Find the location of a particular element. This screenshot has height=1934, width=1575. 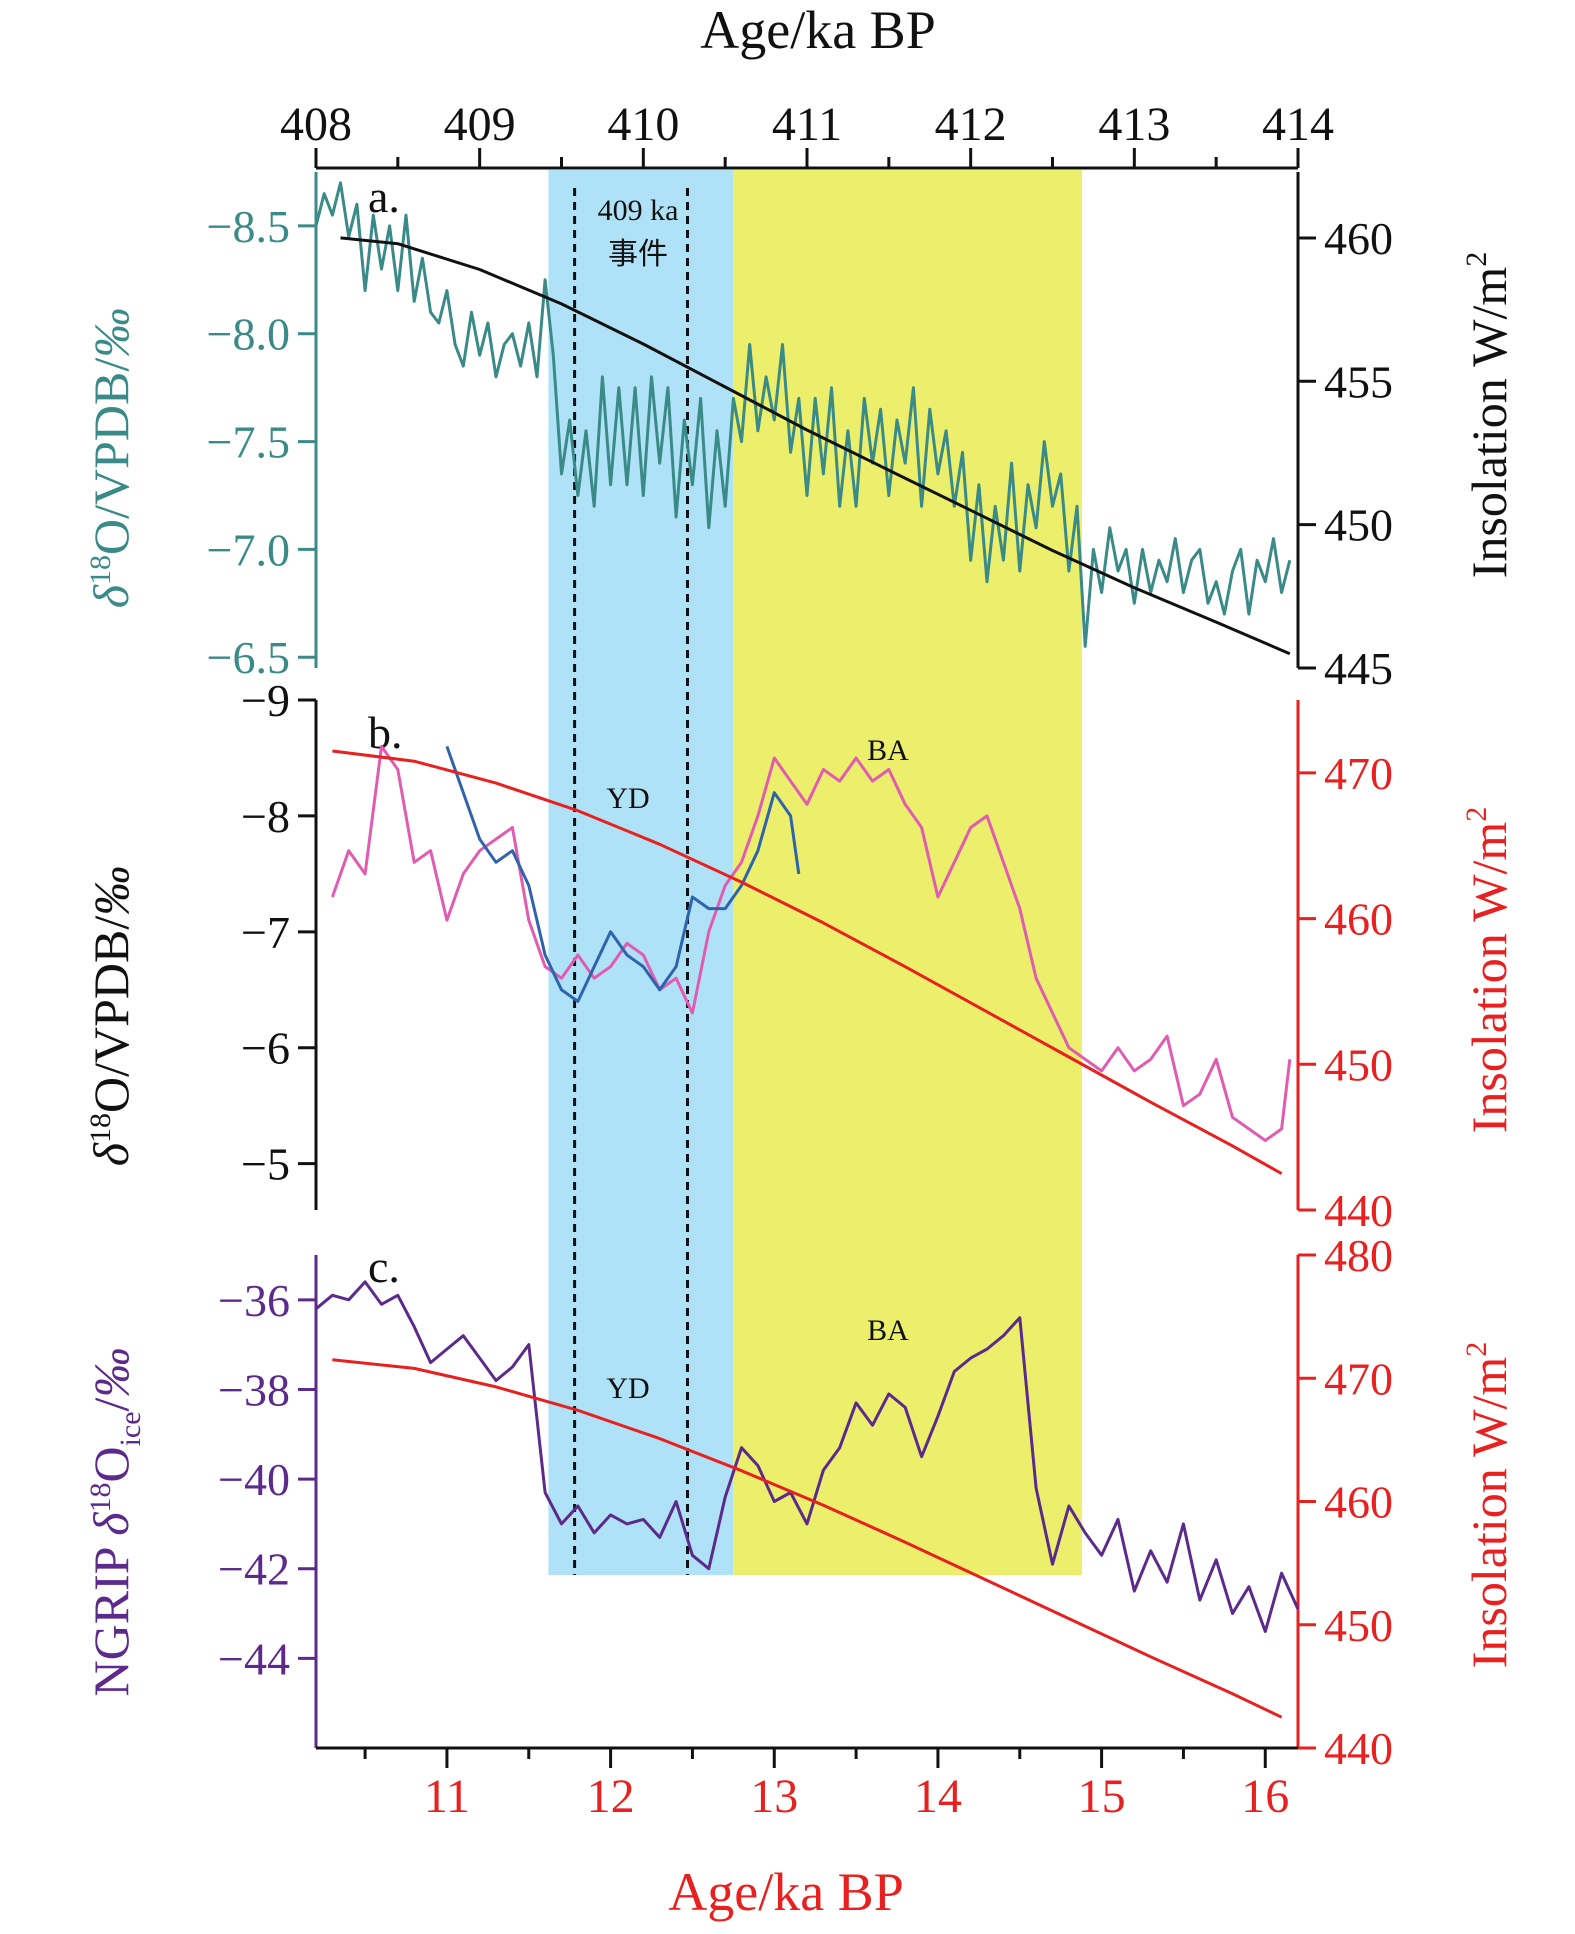

panel-c-right-tick-label: 480 is located at coordinates (1358, 1255).